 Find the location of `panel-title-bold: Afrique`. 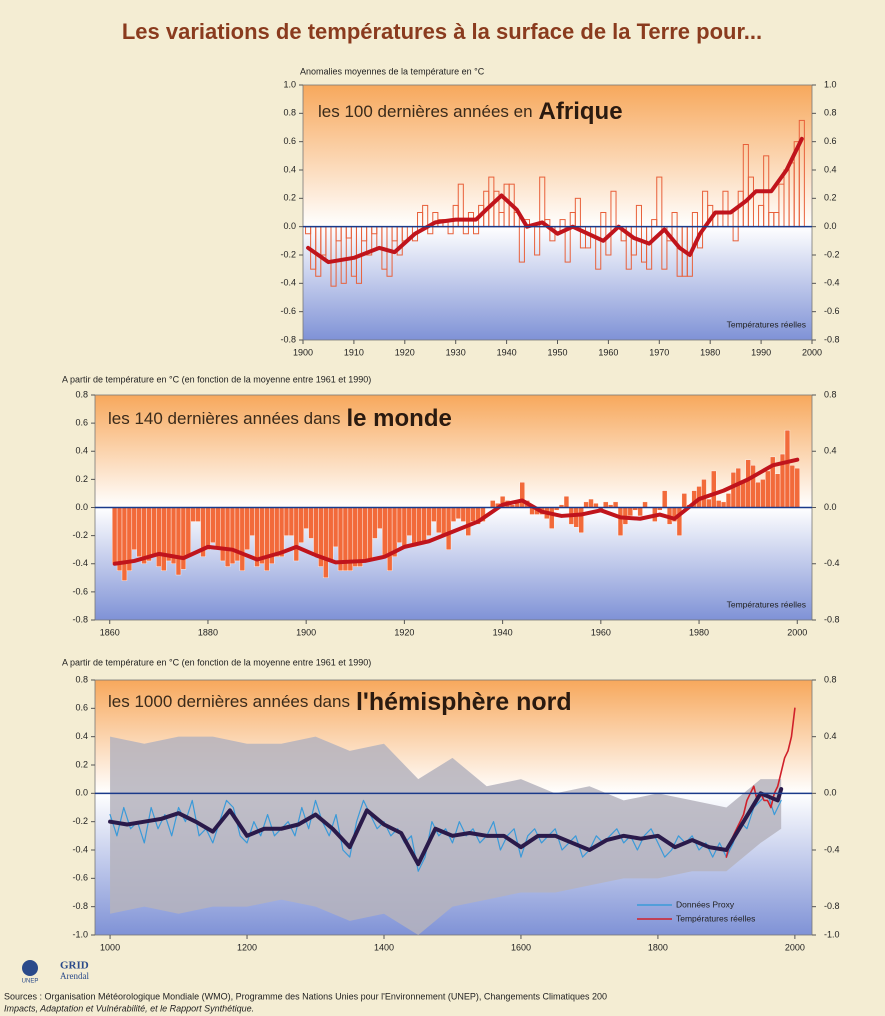

panel-title-bold: Afrique is located at coordinates (581, 111).